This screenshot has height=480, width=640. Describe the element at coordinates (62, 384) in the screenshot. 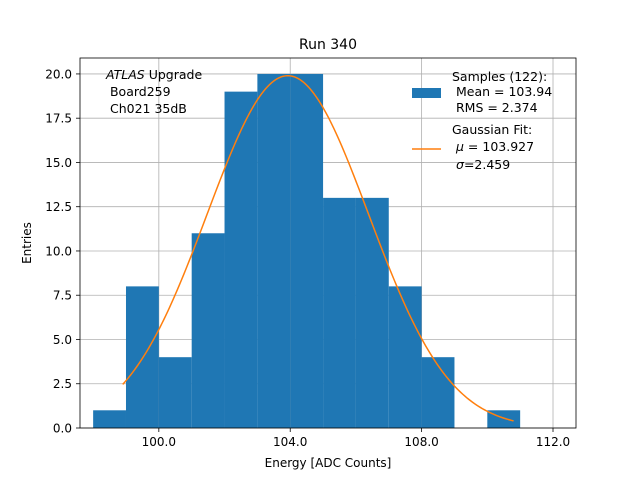

I see `y-tick-label-1: 2.5` at that location.